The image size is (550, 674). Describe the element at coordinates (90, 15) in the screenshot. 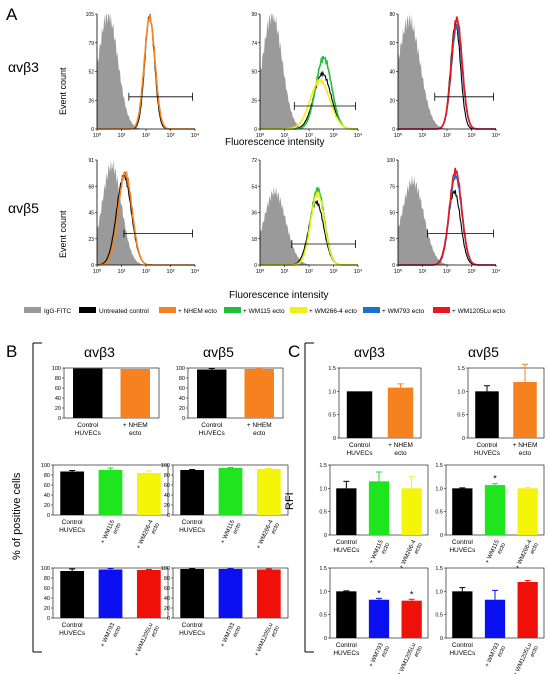

I see `histogram-y-tick-label: 105` at that location.